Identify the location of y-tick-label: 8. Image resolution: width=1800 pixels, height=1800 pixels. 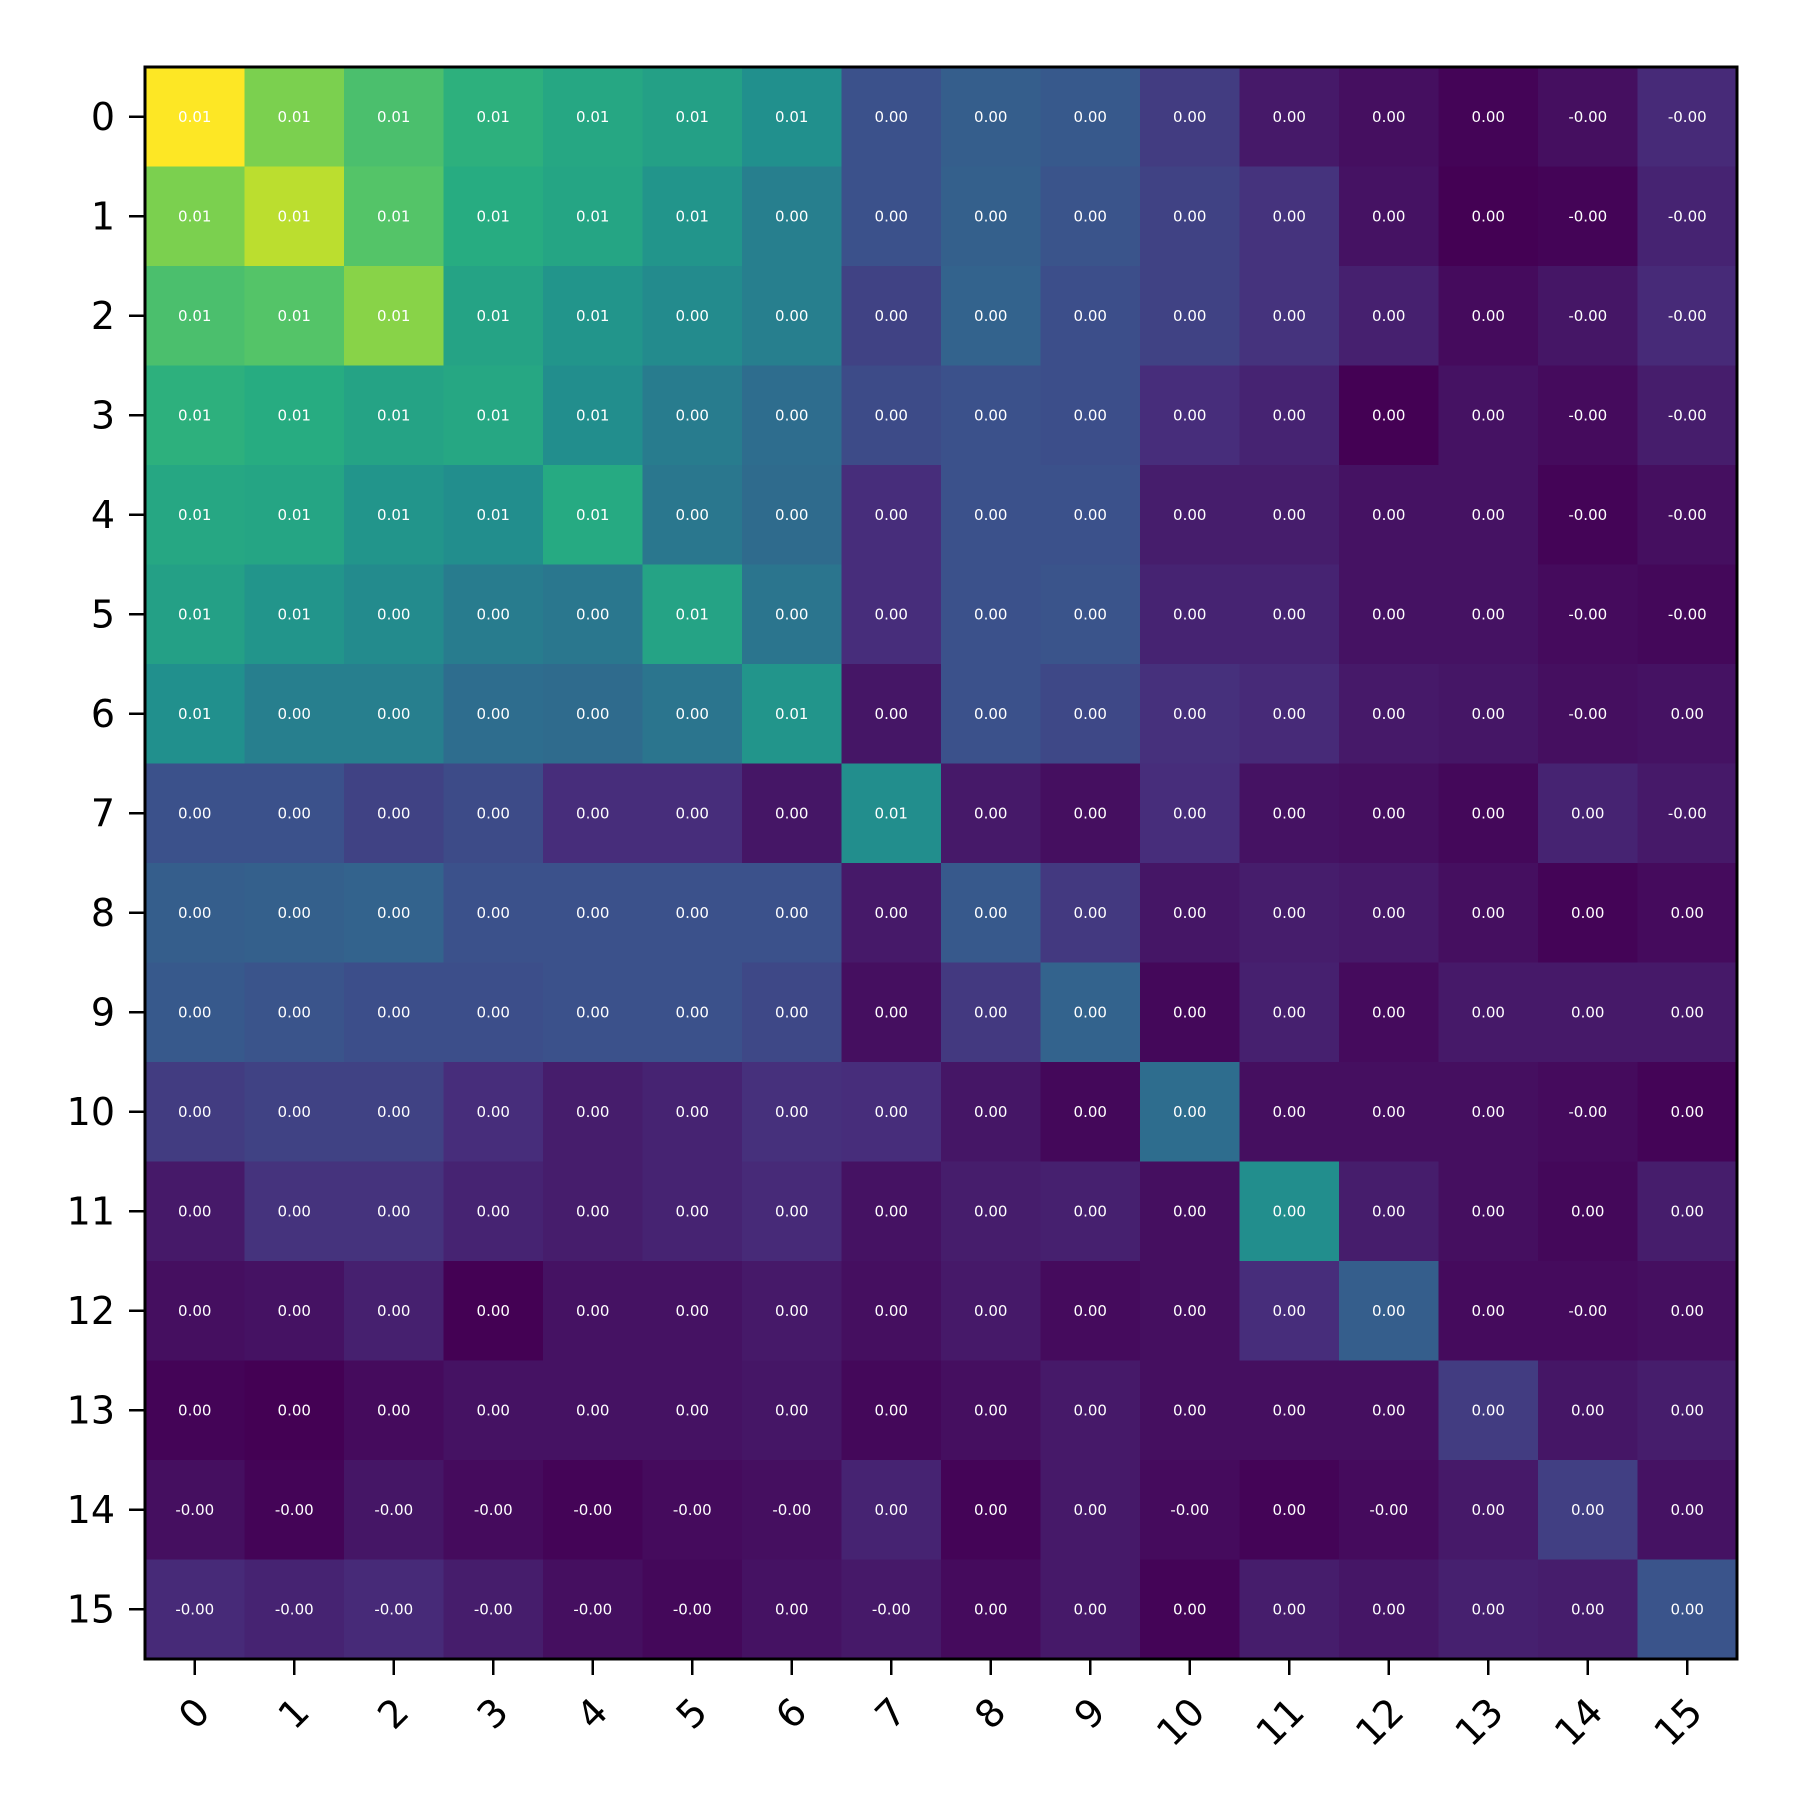
(103, 913).